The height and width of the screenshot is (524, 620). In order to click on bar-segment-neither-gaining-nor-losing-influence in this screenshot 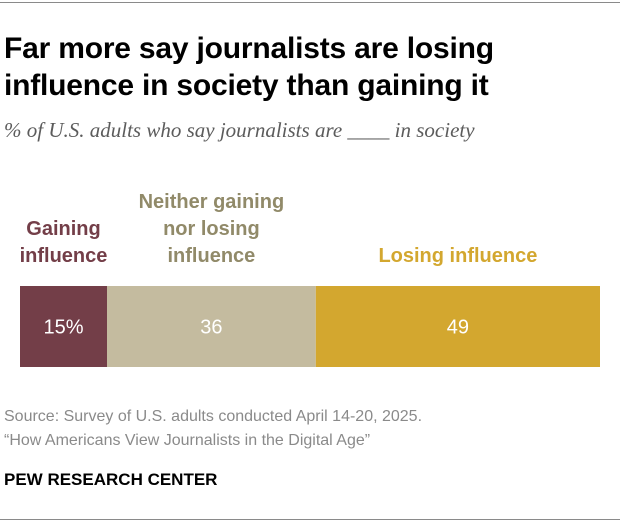, I will do `click(211, 326)`.